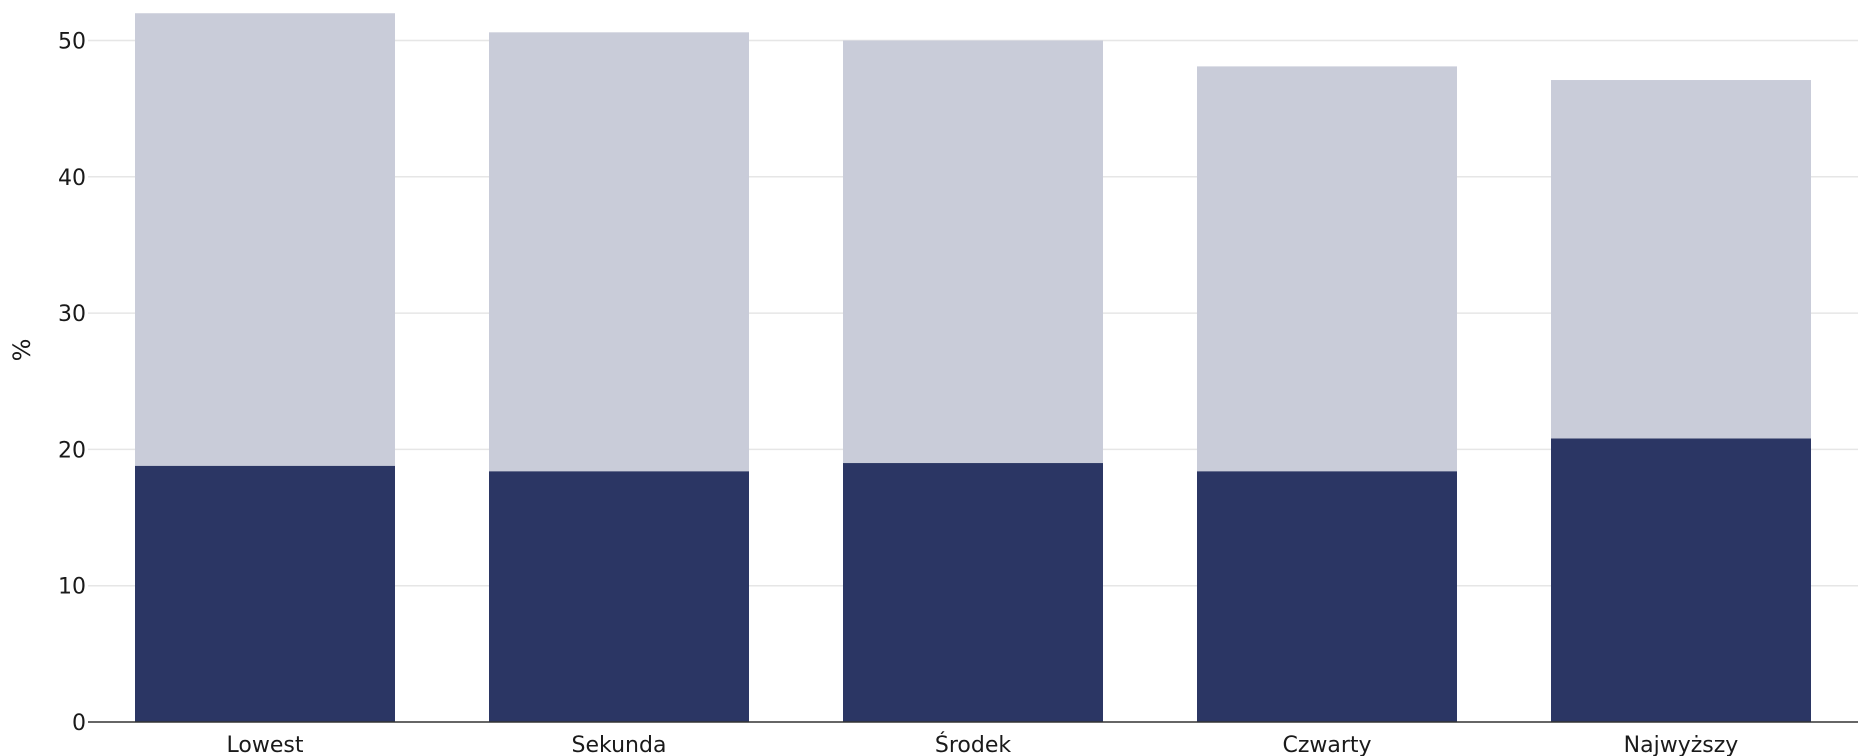 Image resolution: width=1858 pixels, height=756 pixels. I want to click on y-tick-label: 0, so click(79, 723).